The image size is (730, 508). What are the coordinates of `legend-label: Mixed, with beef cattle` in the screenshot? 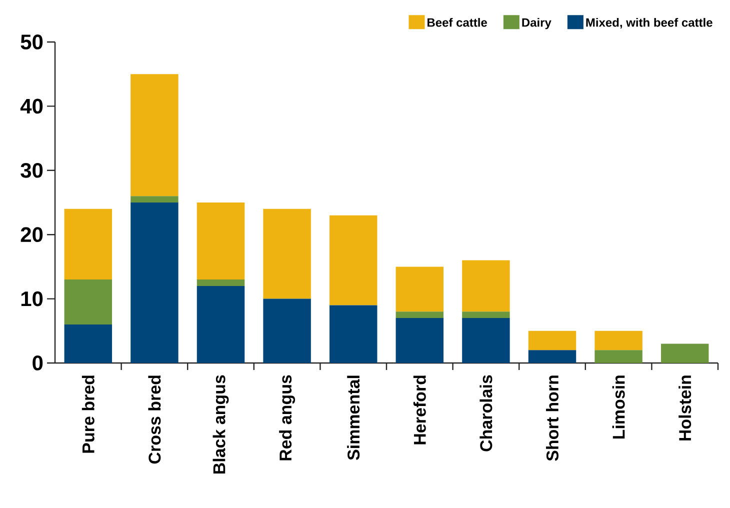 It's located at (649, 23).